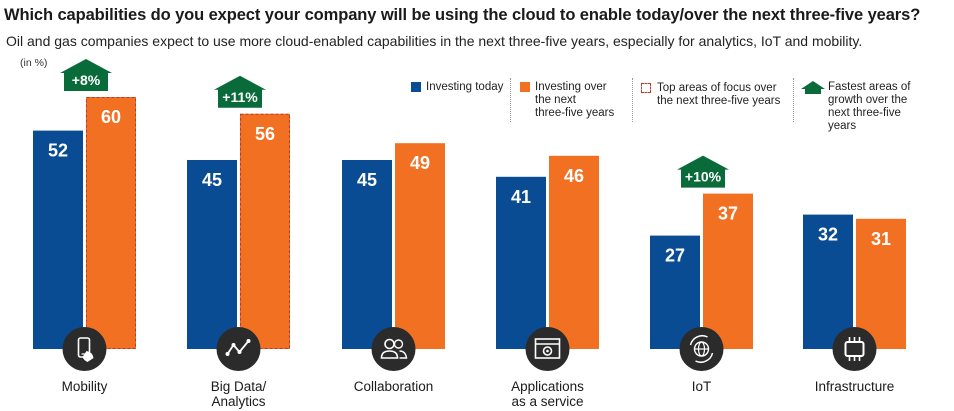  What do you see at coordinates (465, 87) in the screenshot?
I see `legend-label-today: Investing today` at bounding box center [465, 87].